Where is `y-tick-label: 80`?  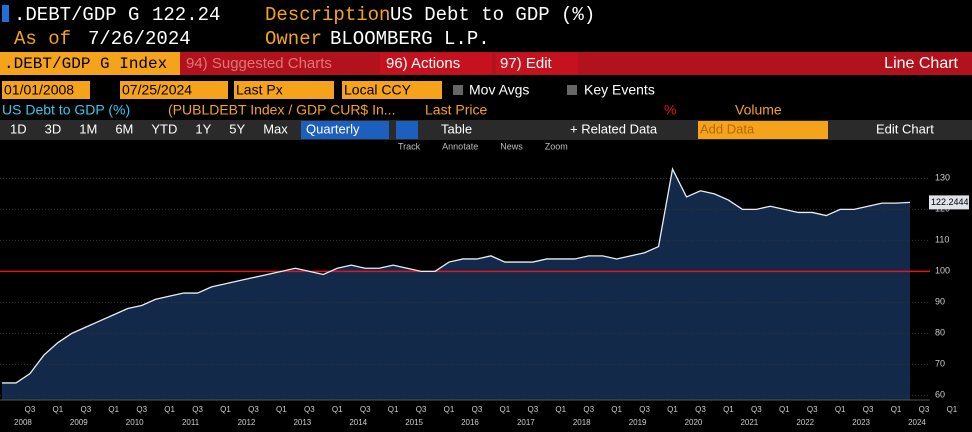
y-tick-label: 80 is located at coordinates (940, 333).